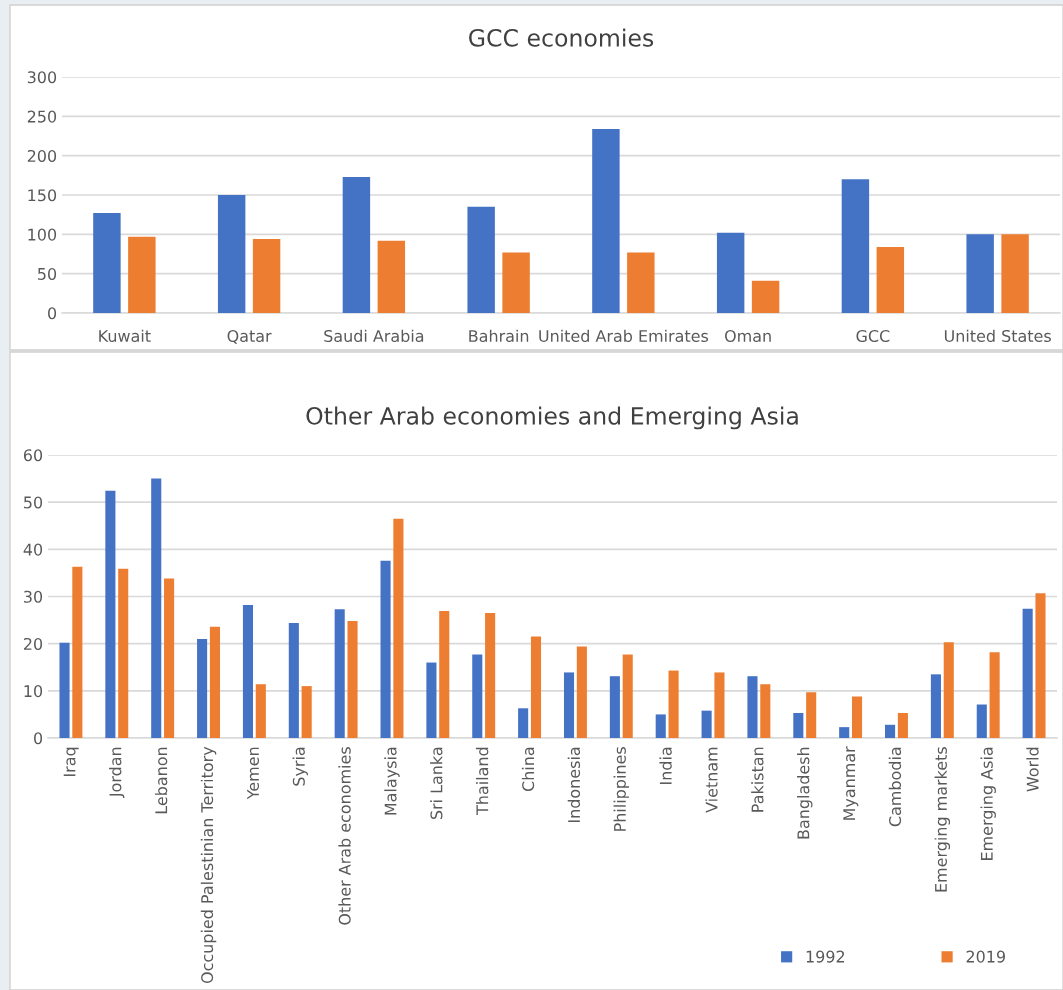 This screenshot has height=990, width=1063. I want to click on x-tick-label: Other Arab economies, so click(344, 836).